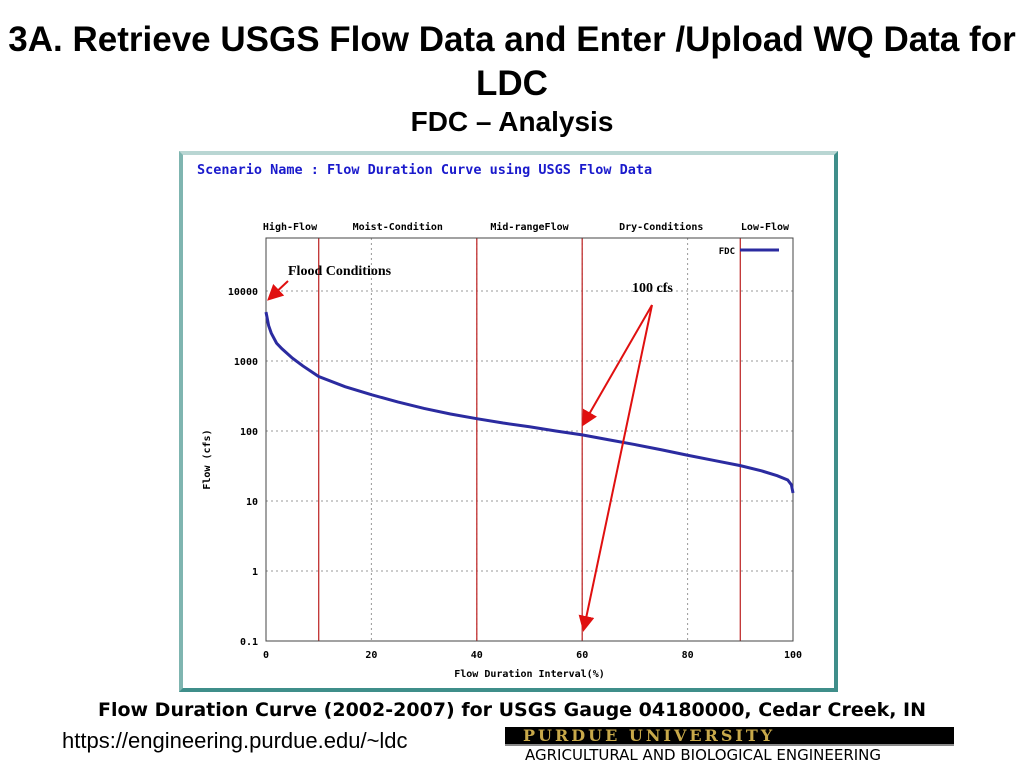  I want to click on region-label: High-Flow, so click(290, 227).